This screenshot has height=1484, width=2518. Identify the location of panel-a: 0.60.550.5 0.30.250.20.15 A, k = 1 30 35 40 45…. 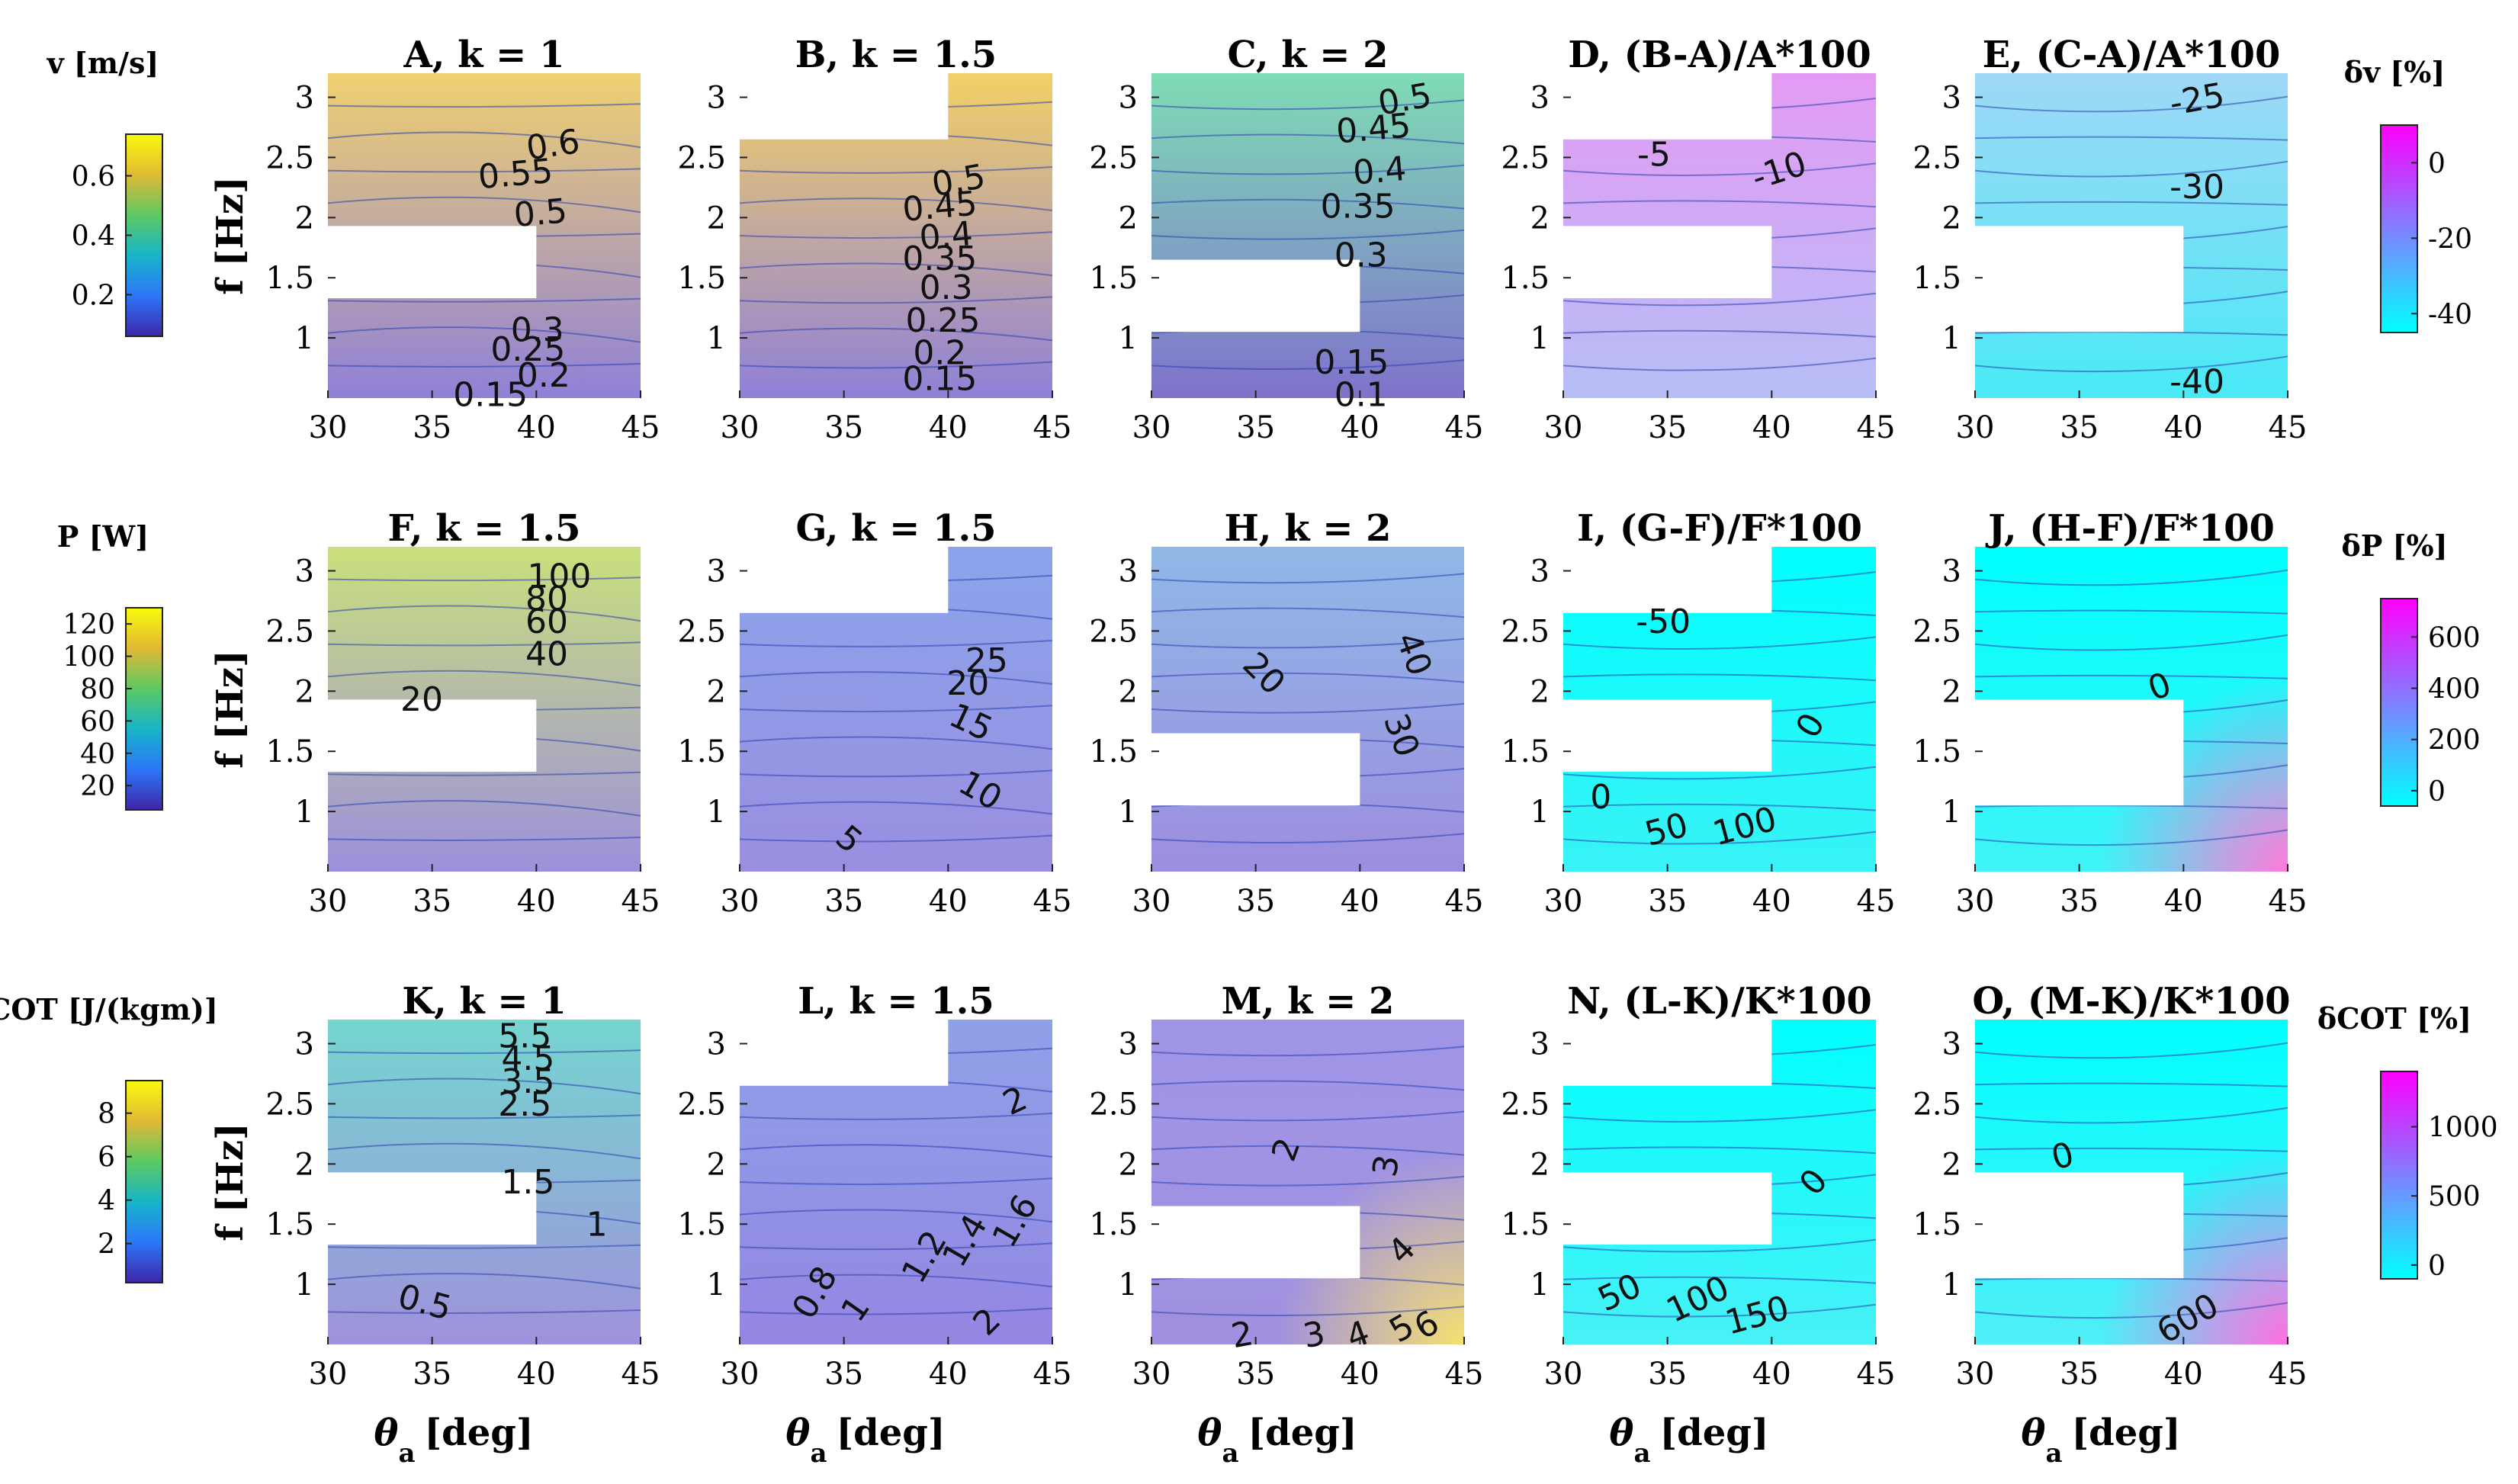
(462, 239).